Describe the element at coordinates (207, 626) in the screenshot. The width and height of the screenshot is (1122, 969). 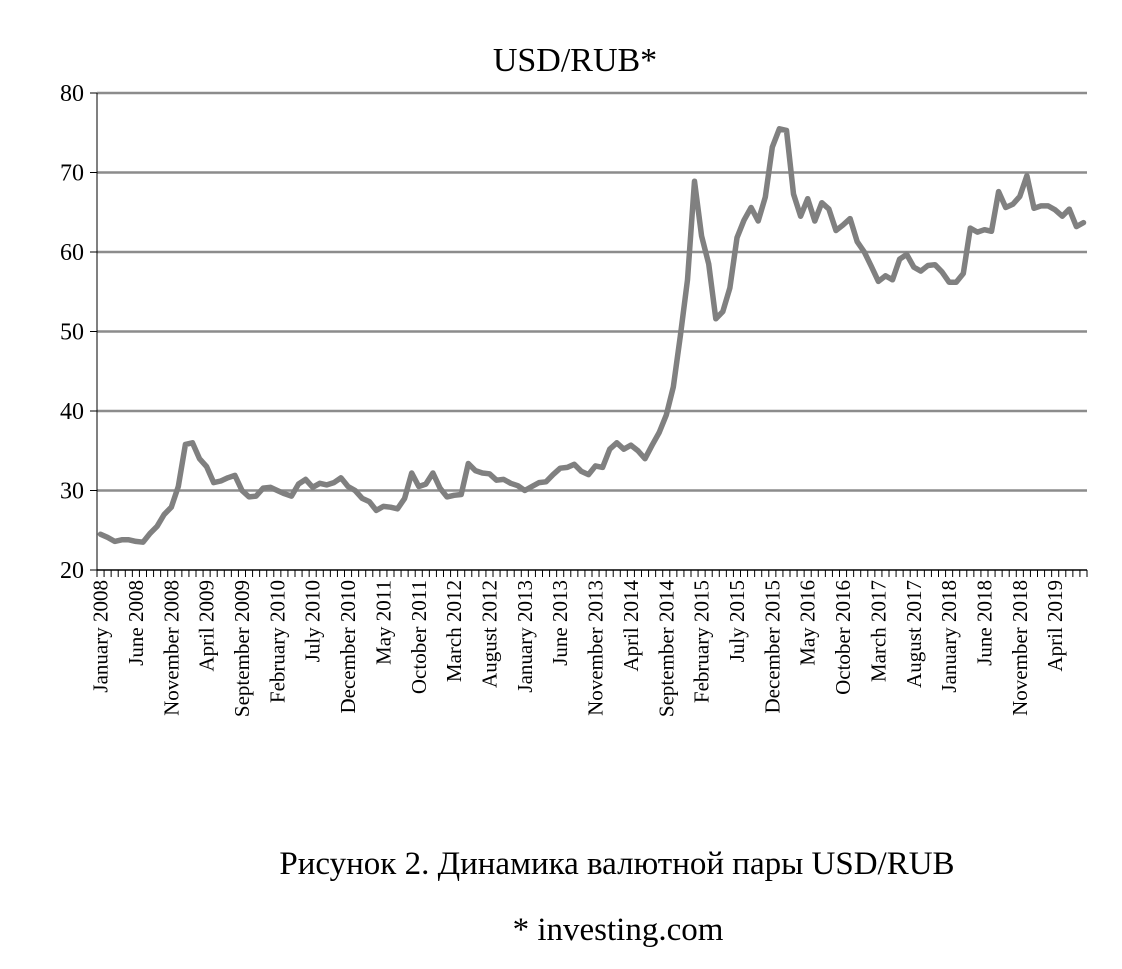
I see `x-tick-label: April 2009` at that location.